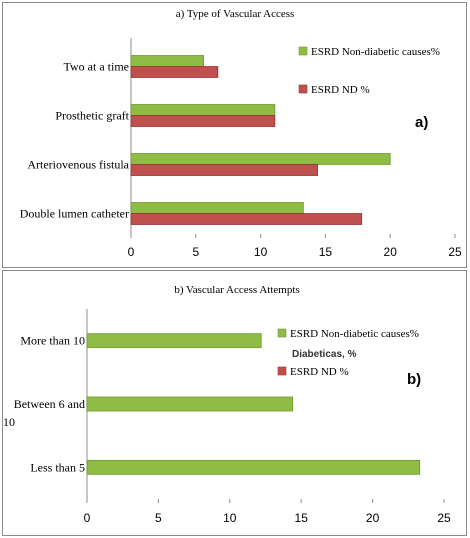  Describe the element at coordinates (414, 379) in the screenshot. I see `panel-tag: b)` at that location.